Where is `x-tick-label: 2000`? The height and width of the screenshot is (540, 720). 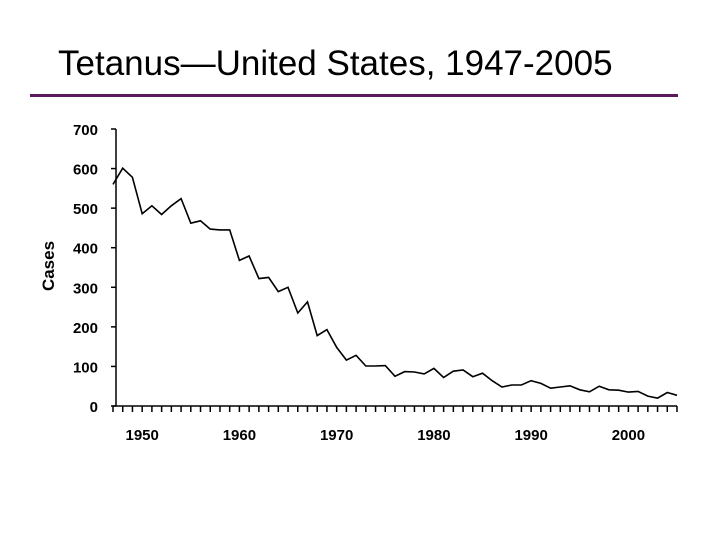
x-tick-label: 2000 is located at coordinates (628, 435).